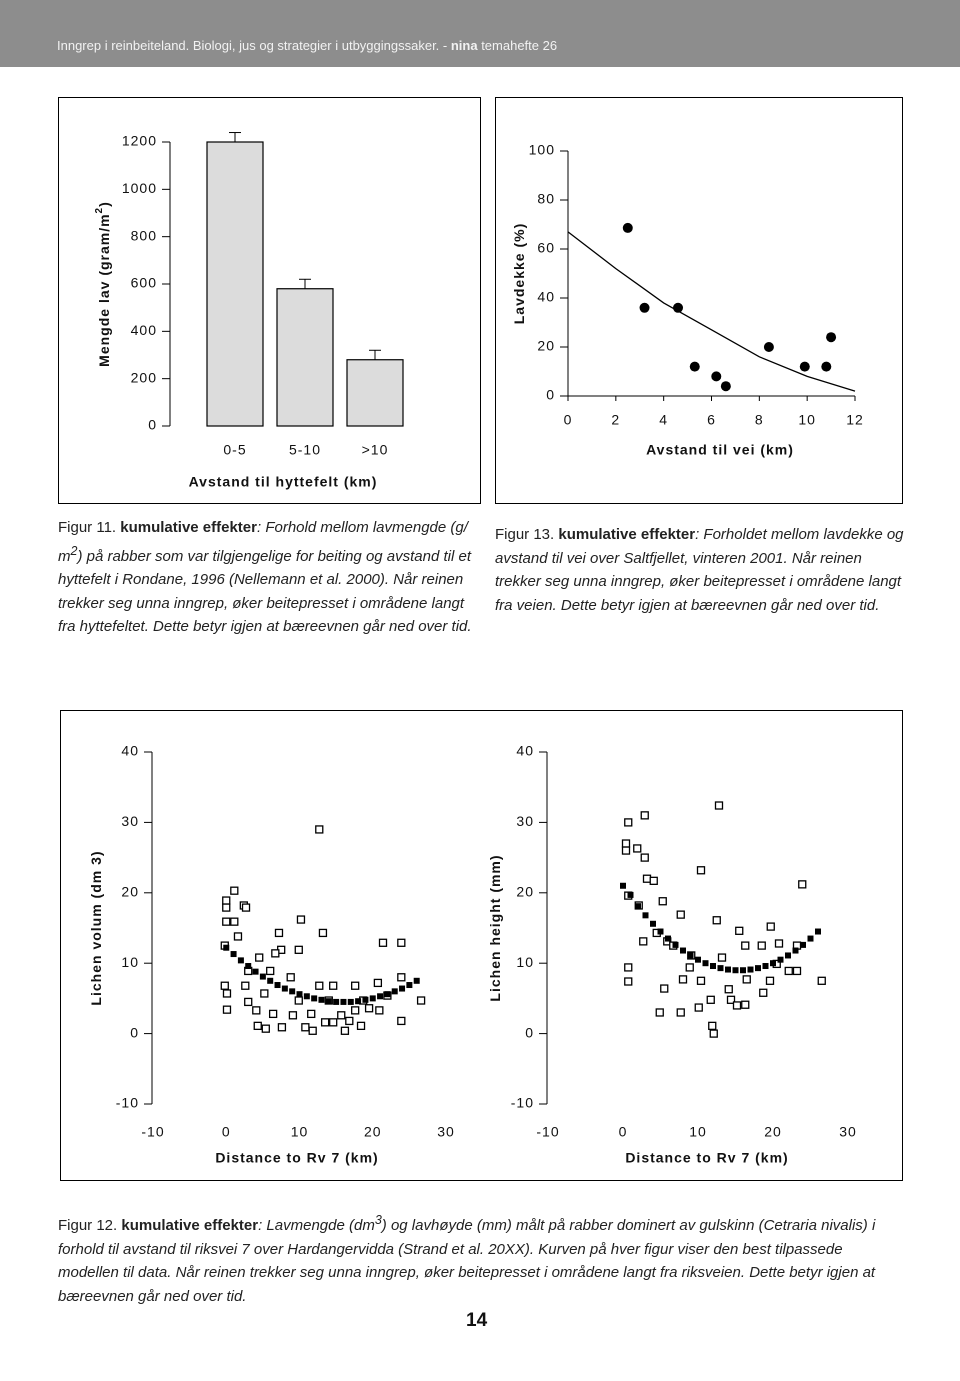  Describe the element at coordinates (103, 284) in the screenshot. I see `y-axis-label: Mengde lav (gram/m2)` at that location.